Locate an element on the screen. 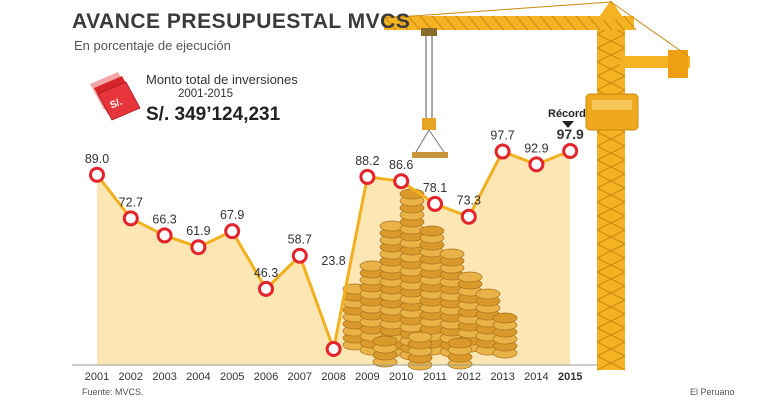  data-label: 72.7 is located at coordinates (131, 202).